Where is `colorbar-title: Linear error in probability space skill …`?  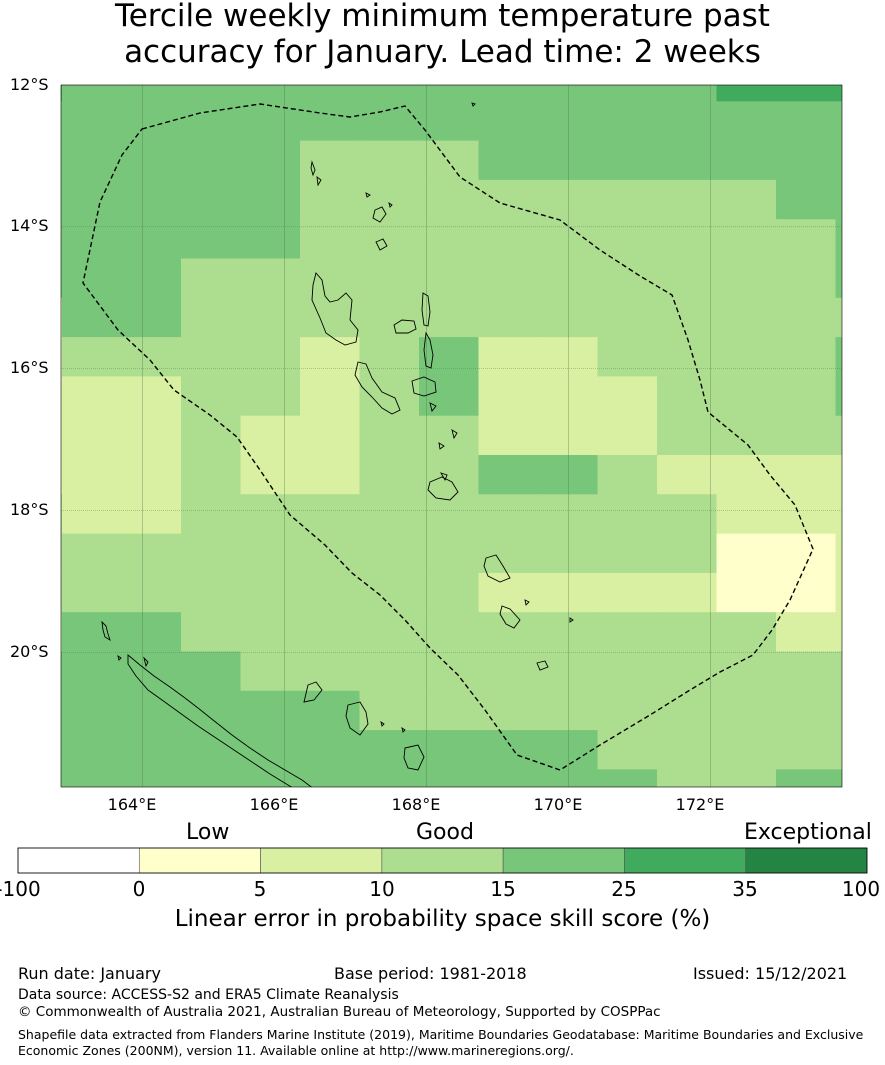 colorbar-title: Linear error in probability space skill … is located at coordinates (442, 919).